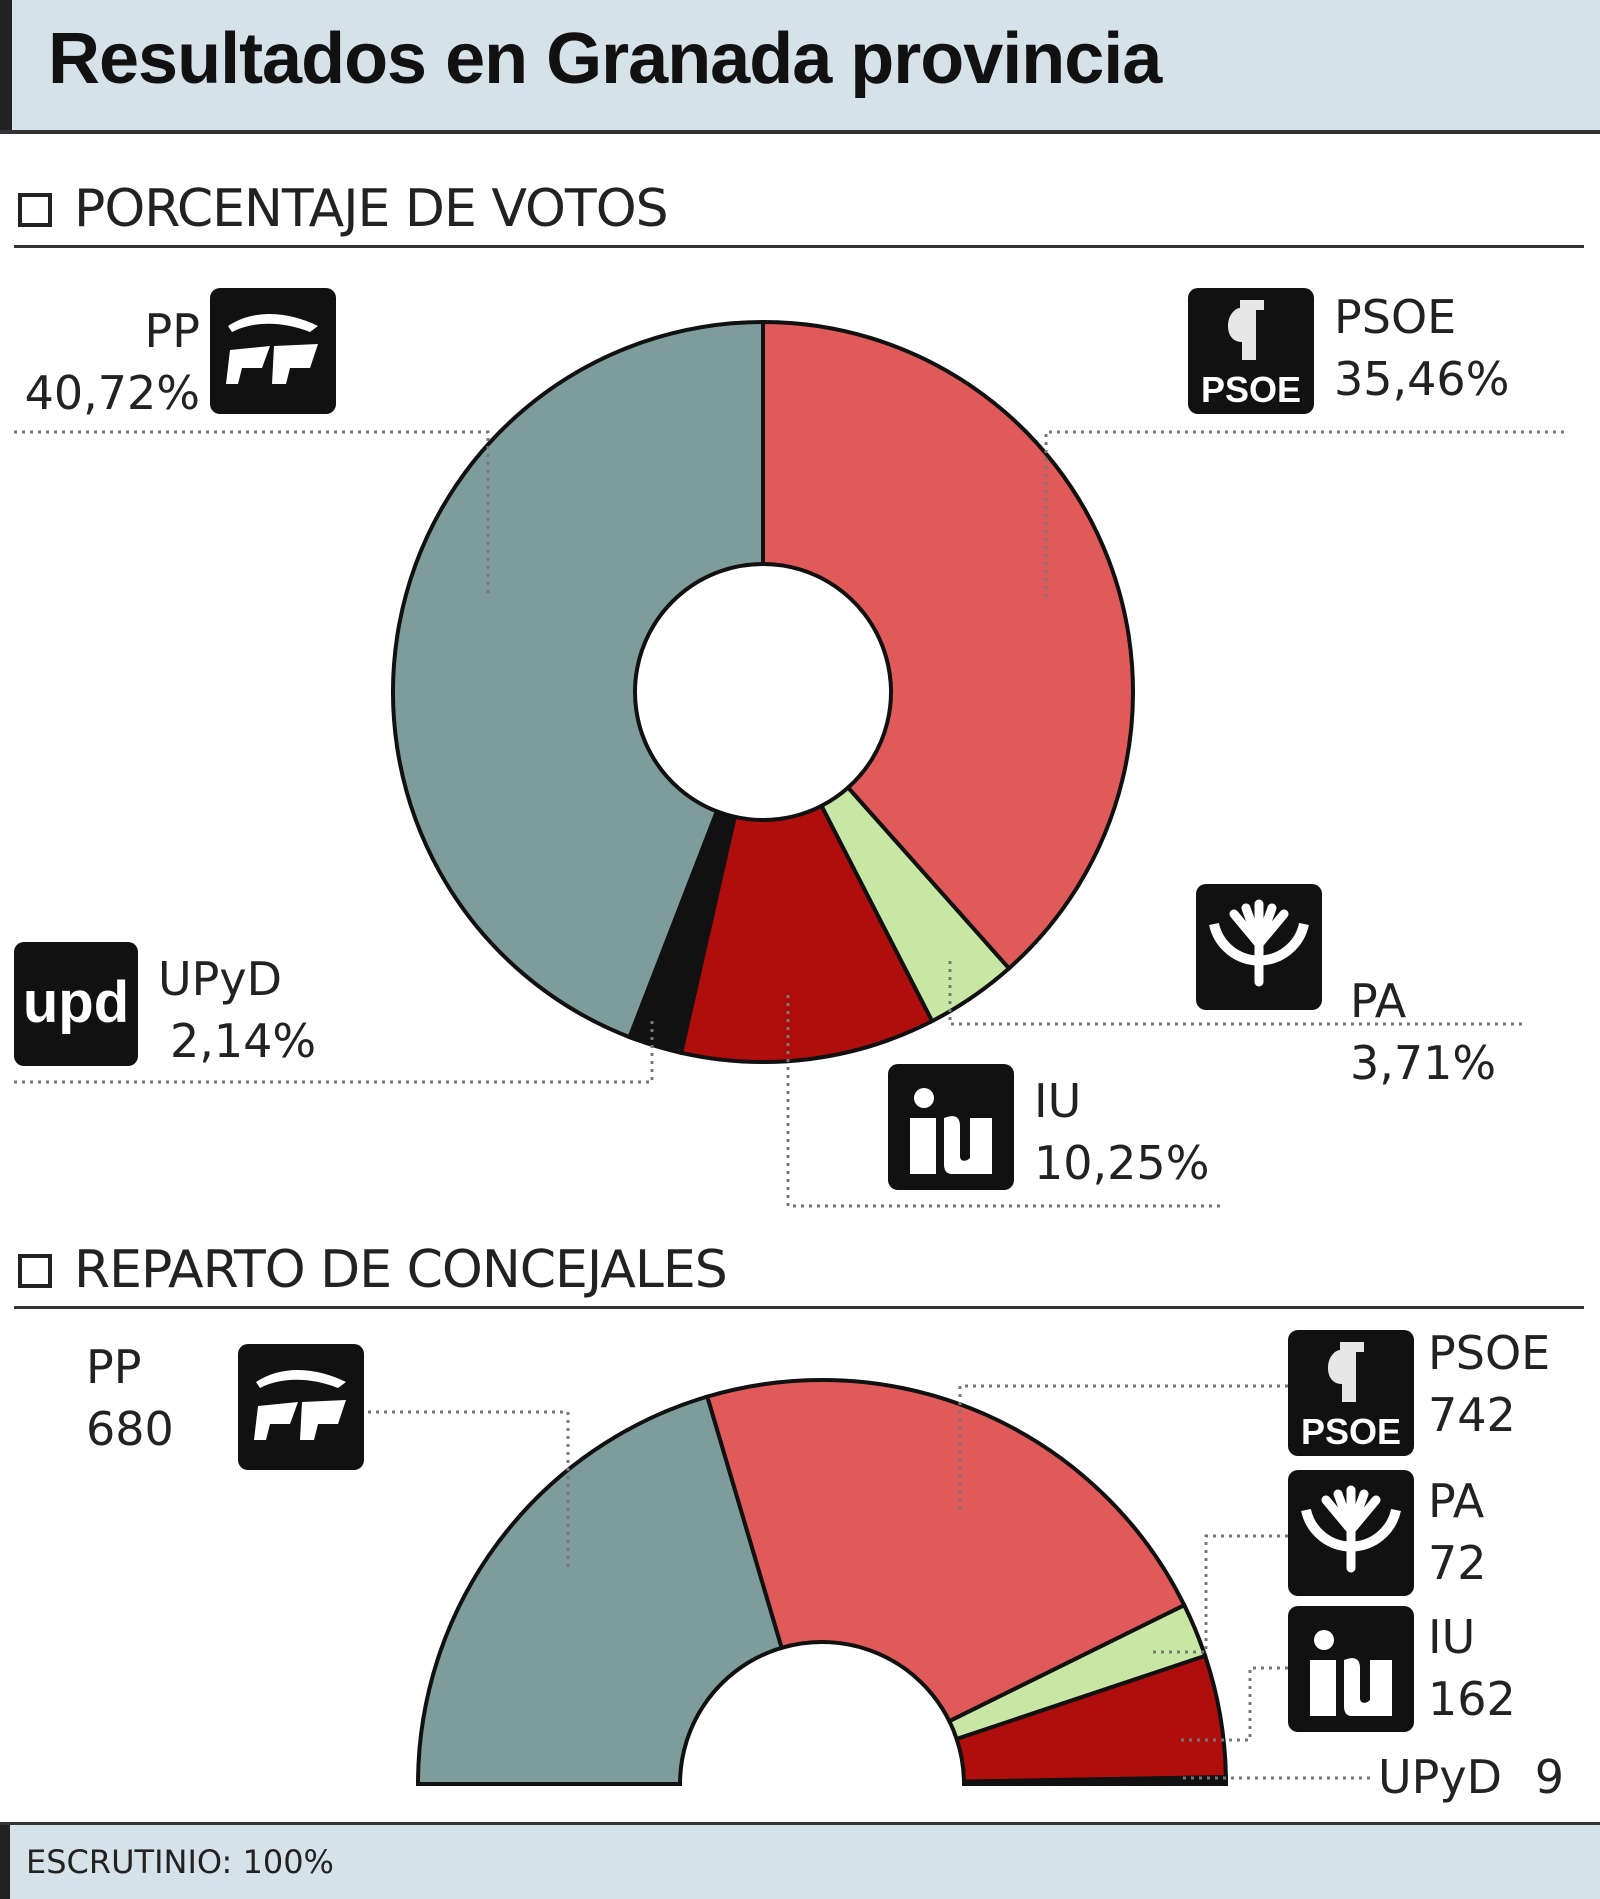 The width and height of the screenshot is (1600, 1899). Describe the element at coordinates (1058, 1101) in the screenshot. I see `votes-iu-name: IU` at that location.